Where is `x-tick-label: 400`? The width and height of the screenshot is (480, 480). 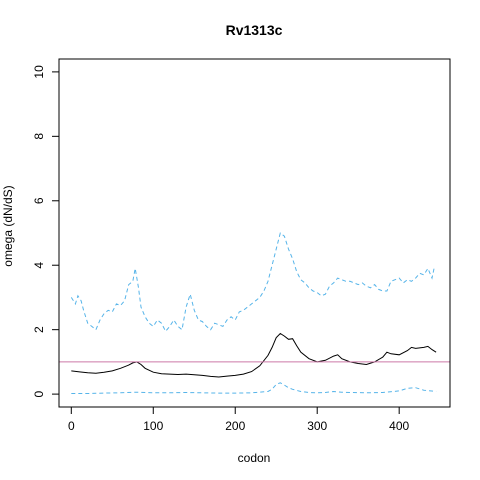 x-tick-label: 400 is located at coordinates (399, 426).